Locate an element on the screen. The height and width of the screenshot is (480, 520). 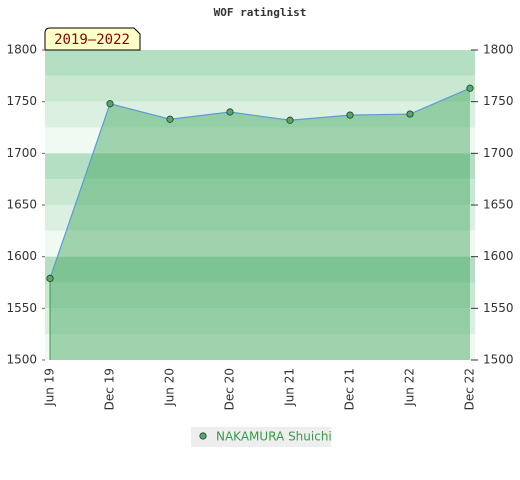
y2-tick-label: 1650 is located at coordinates (498, 205).